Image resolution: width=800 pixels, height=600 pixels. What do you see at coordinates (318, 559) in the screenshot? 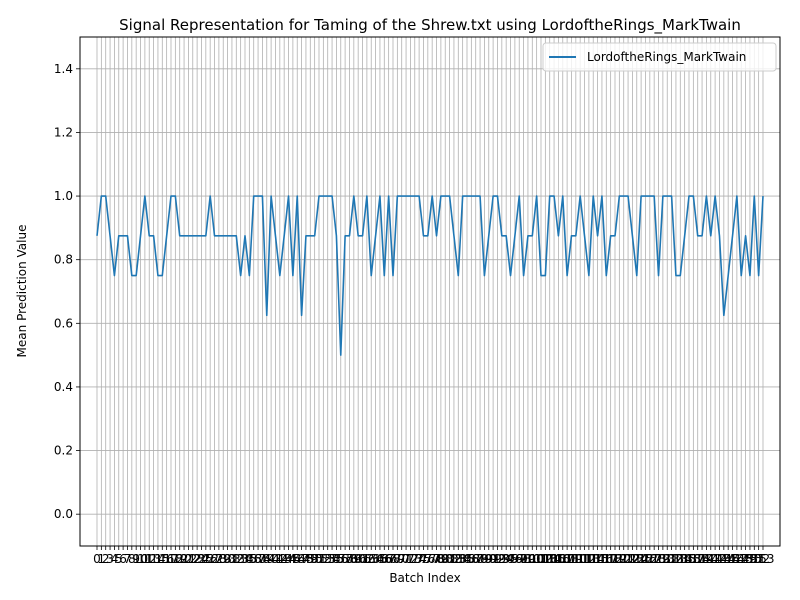
I see `x-tick-label: 51` at bounding box center [318, 559].